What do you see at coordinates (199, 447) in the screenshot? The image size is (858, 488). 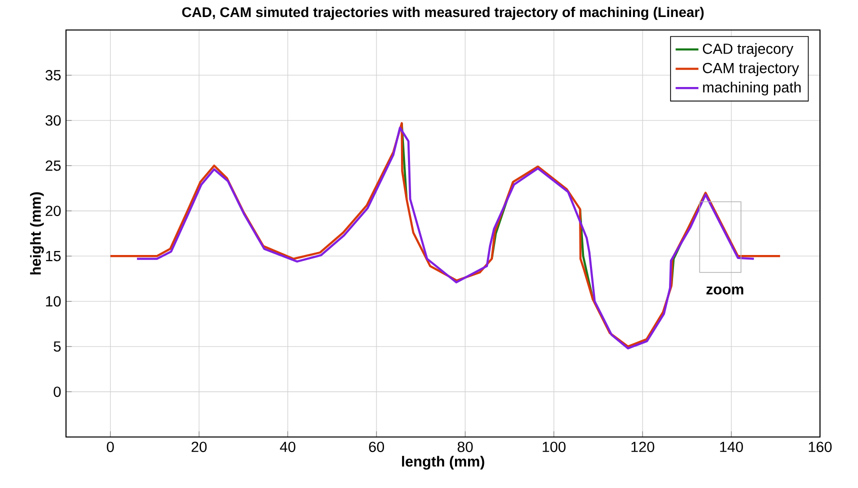 I see `x-tick-label: 20` at bounding box center [199, 447].